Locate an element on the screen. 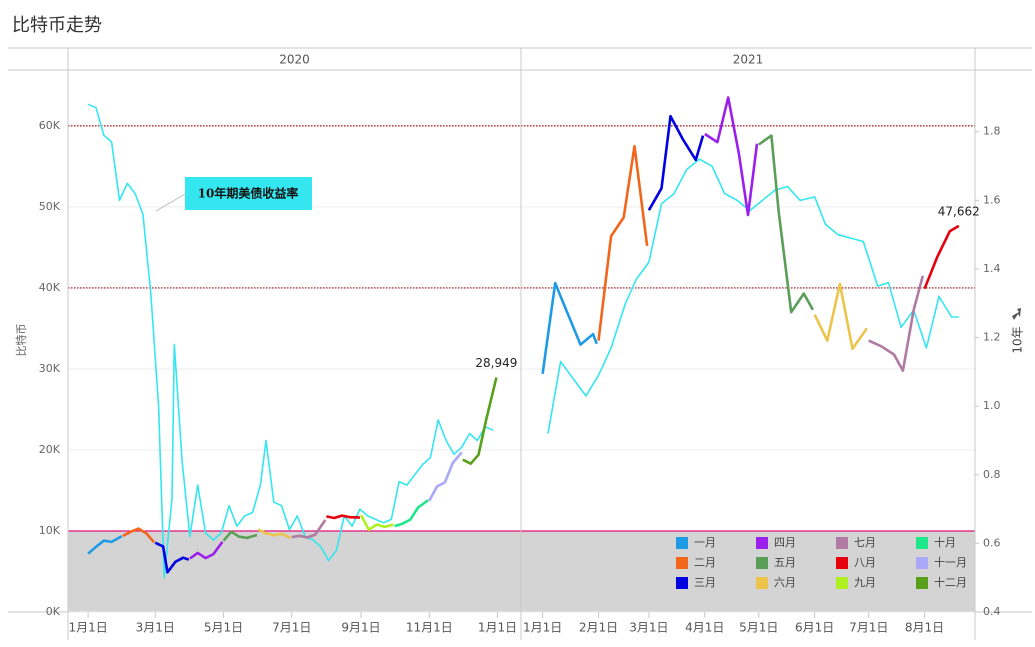  callout-box is located at coordinates (248, 193).